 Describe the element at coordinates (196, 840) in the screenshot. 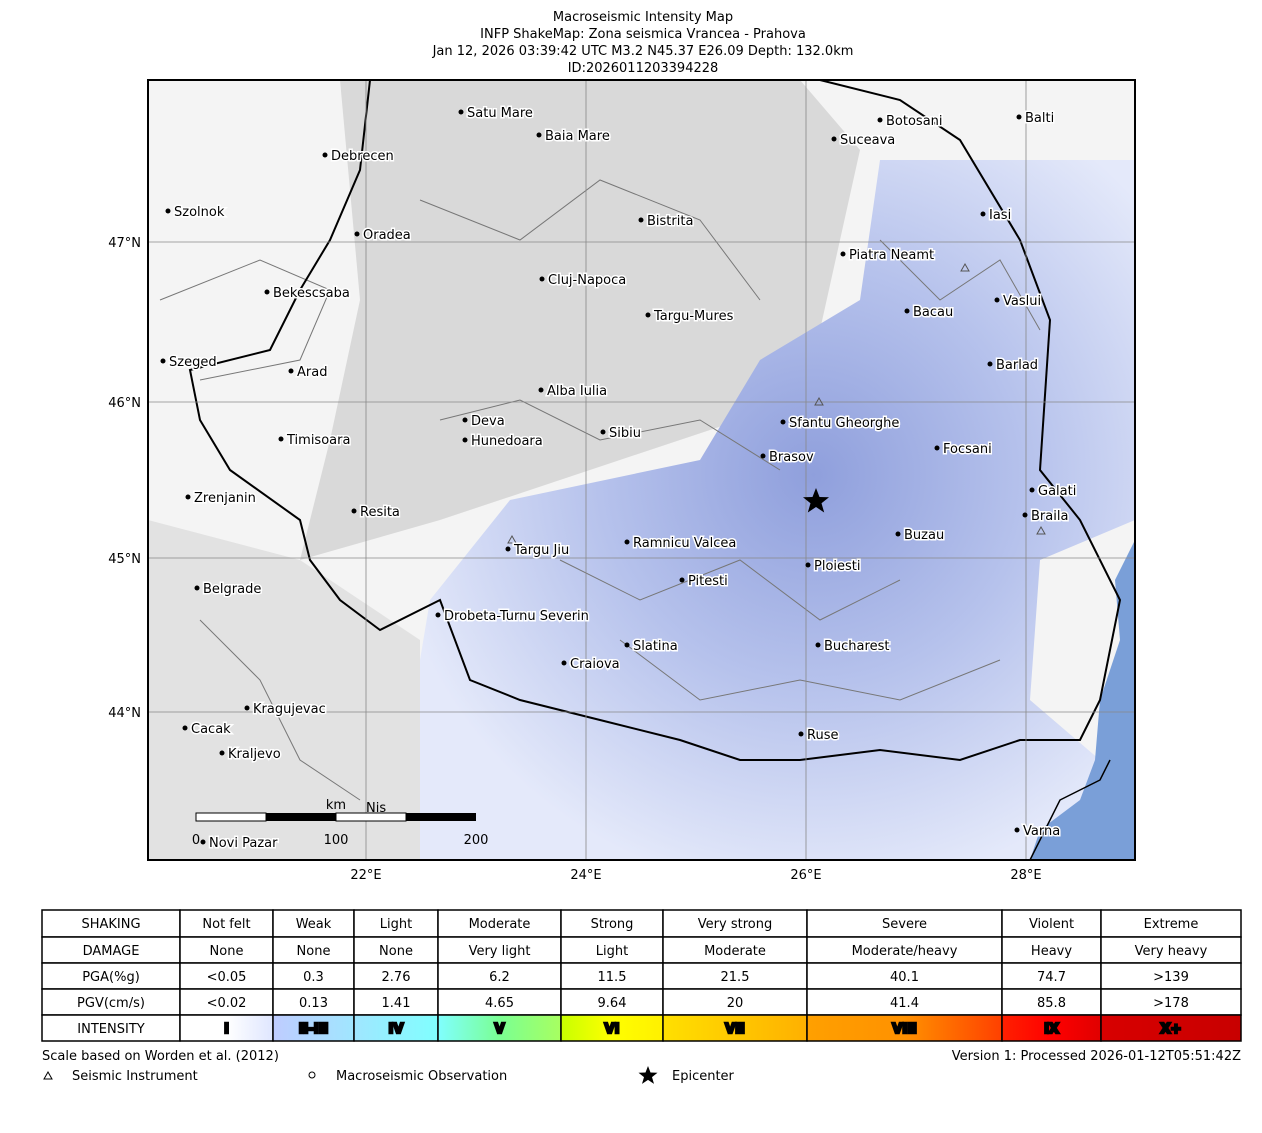

I see `scale-tick: 0` at that location.